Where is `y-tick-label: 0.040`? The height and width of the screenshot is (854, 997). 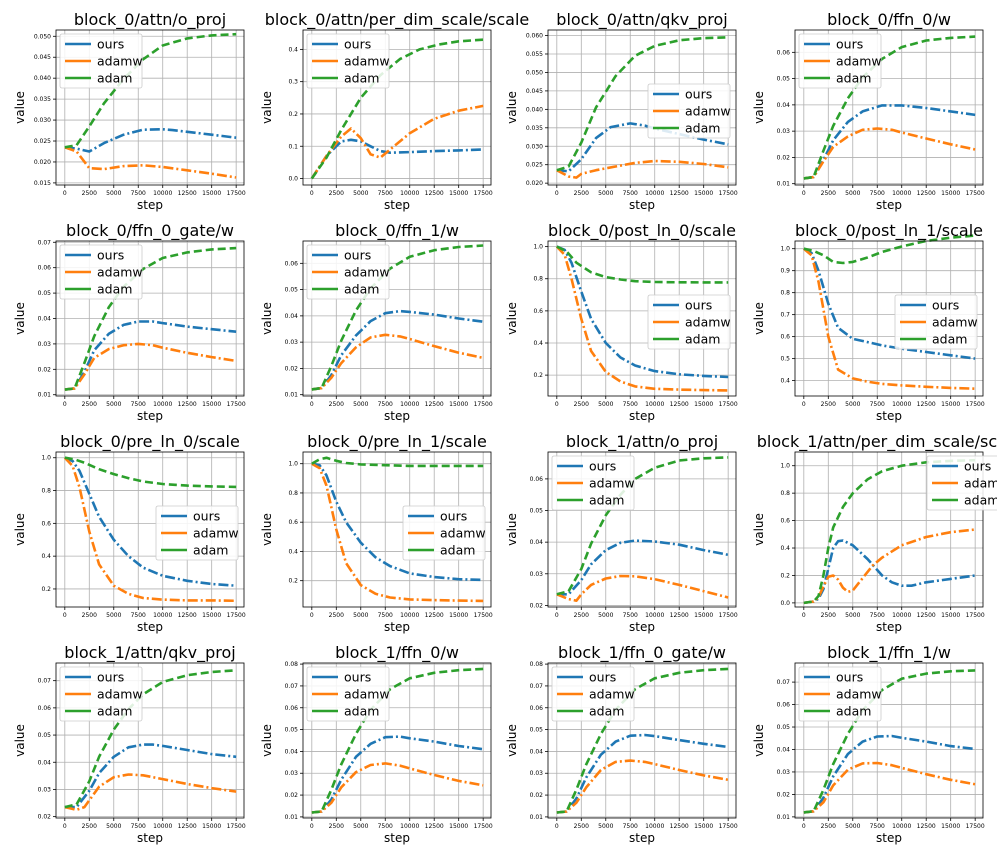 y-tick-label: 0.040 is located at coordinates (534, 109).